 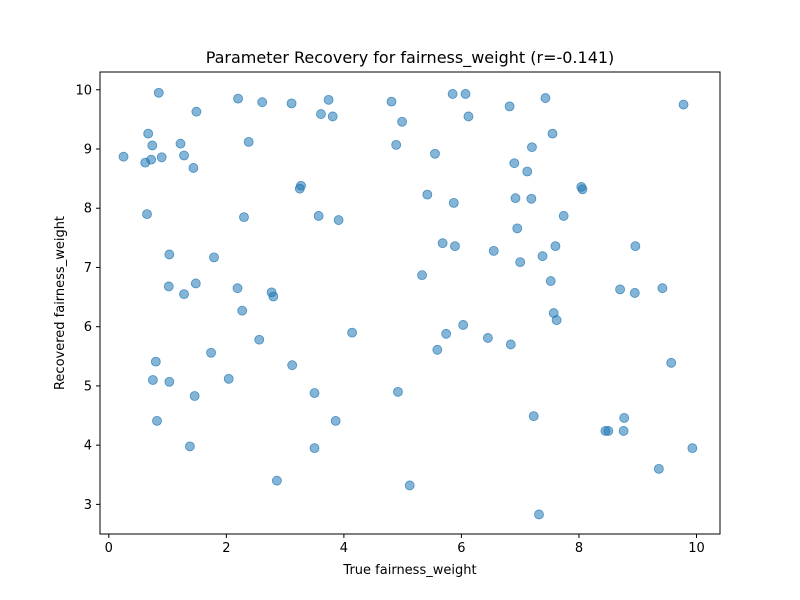 What do you see at coordinates (87, 298) in the screenshot?
I see `y-axis: 3 4 5 6 7 8 9 10` at bounding box center [87, 298].